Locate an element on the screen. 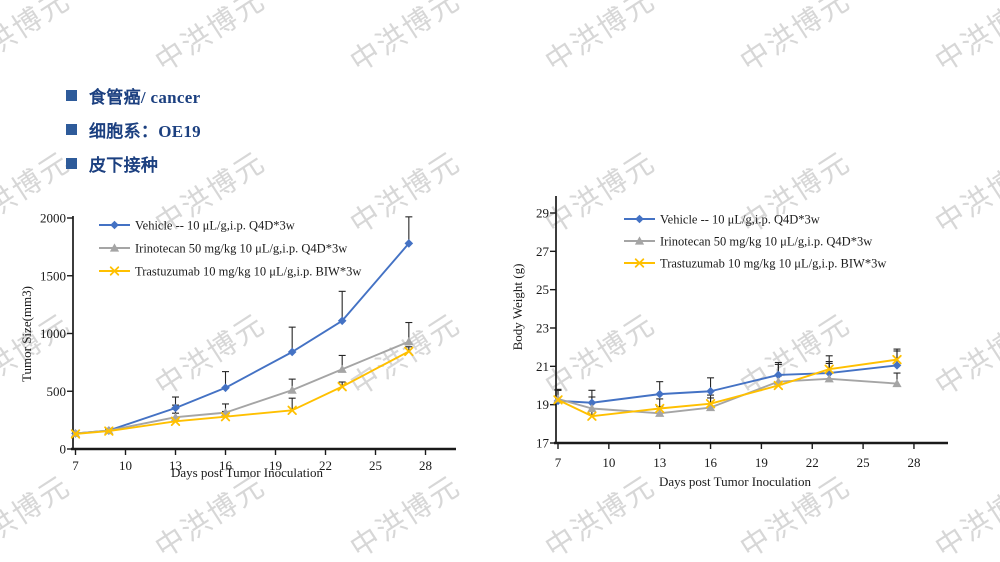 The width and height of the screenshot is (1000, 562). bullet-label: 皮下接种 is located at coordinates (124, 165).